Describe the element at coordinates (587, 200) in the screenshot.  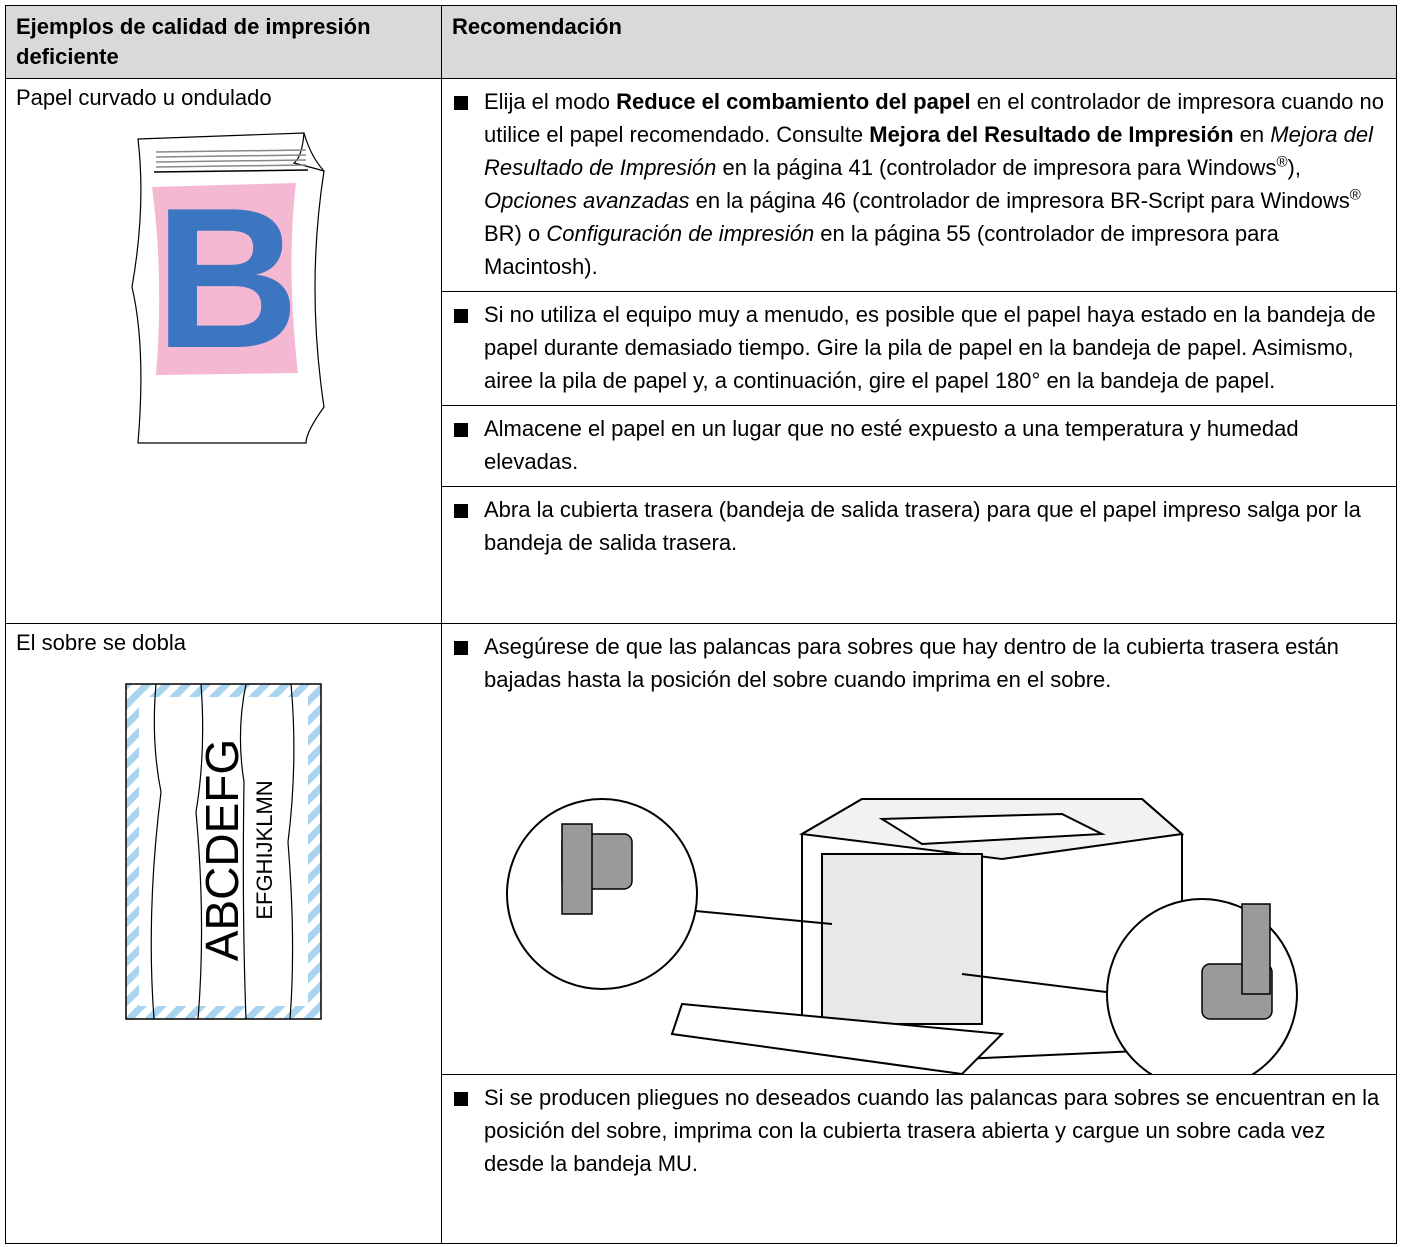
I see `text-run: Opciones avanzadas` at that location.